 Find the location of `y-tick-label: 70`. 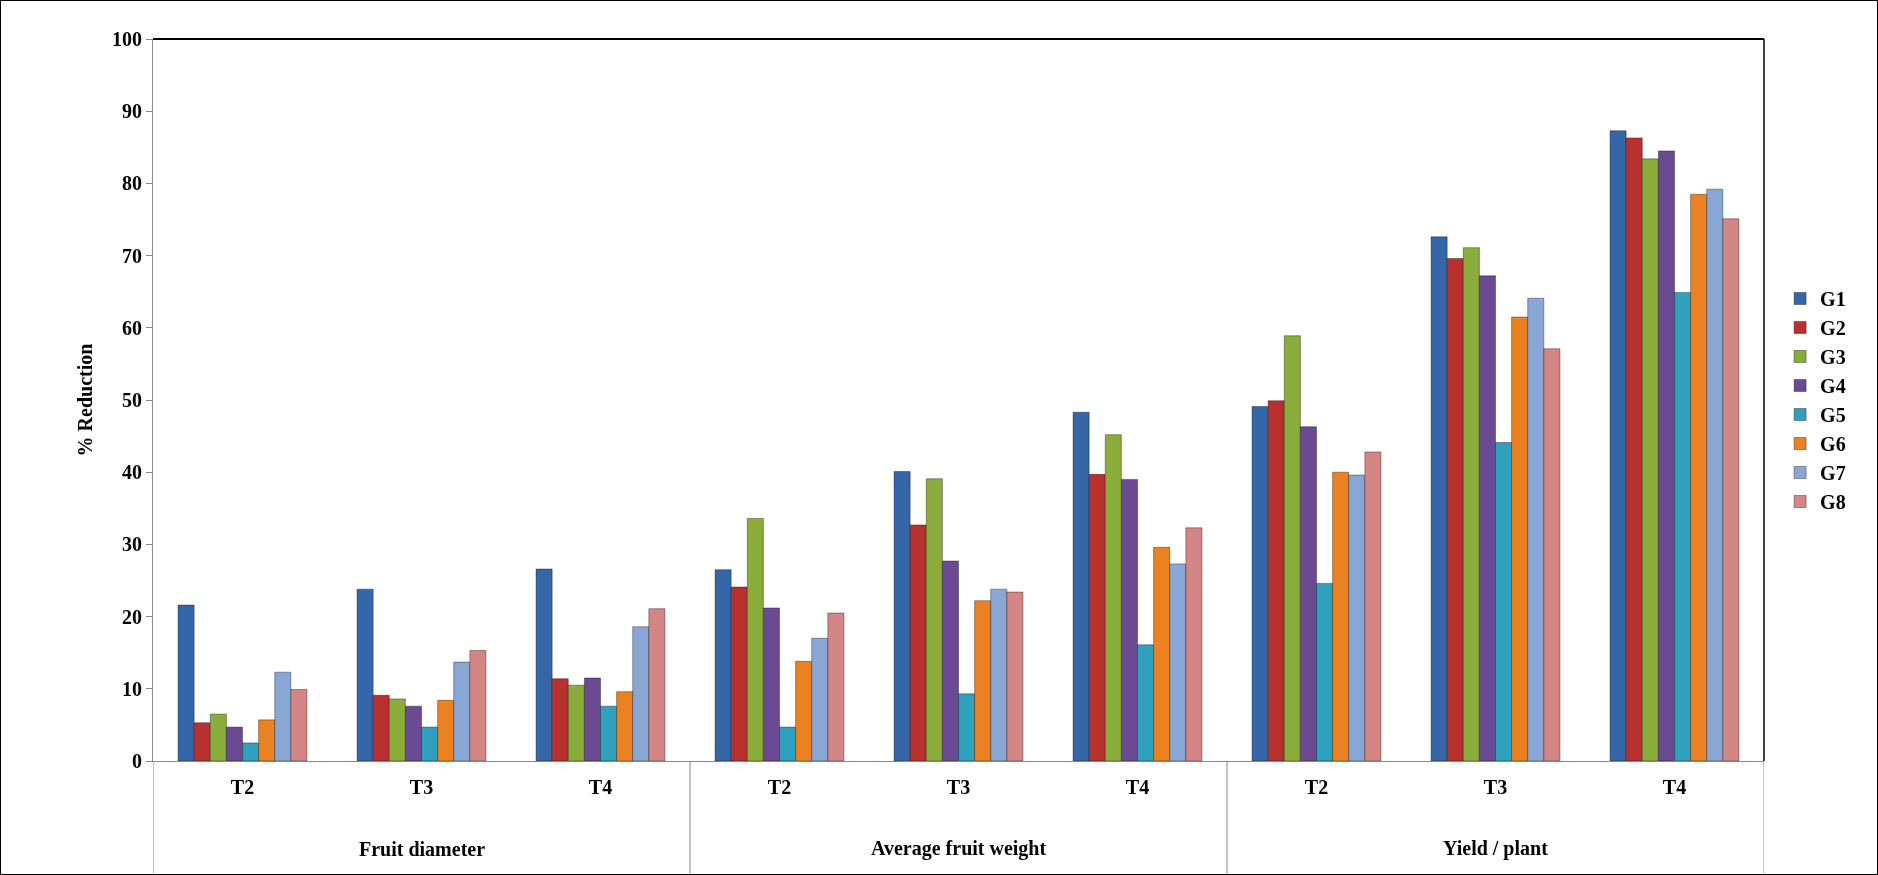

y-tick-label: 70 is located at coordinates (132, 255).